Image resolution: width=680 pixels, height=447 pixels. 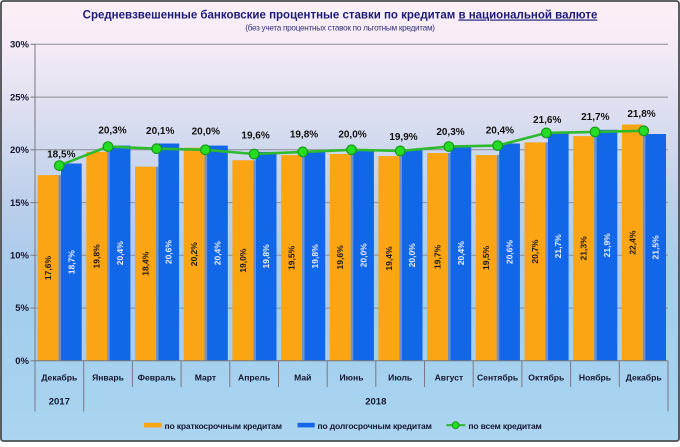 I want to click on svg-text: по долгосрочным кредитам, so click(x=375, y=426).